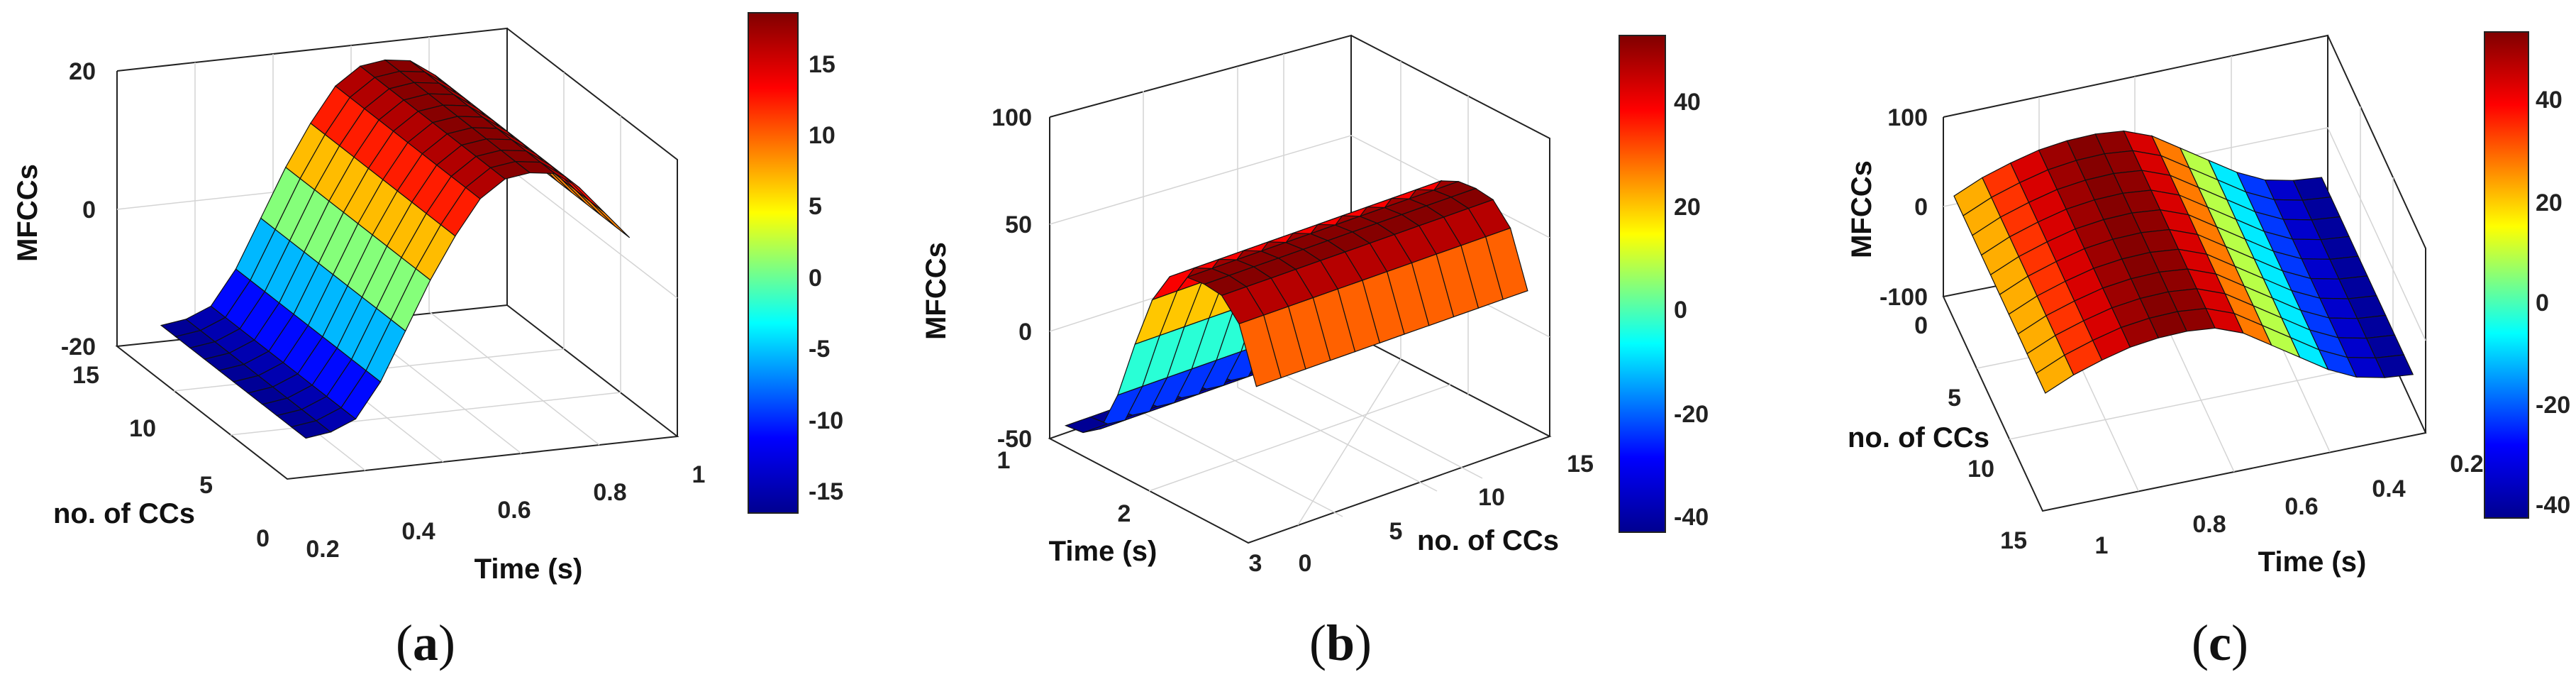 This screenshot has height=694, width=2576. I want to click on panel-b-z-ticks: -50 0 50 100, so click(1012, 279).